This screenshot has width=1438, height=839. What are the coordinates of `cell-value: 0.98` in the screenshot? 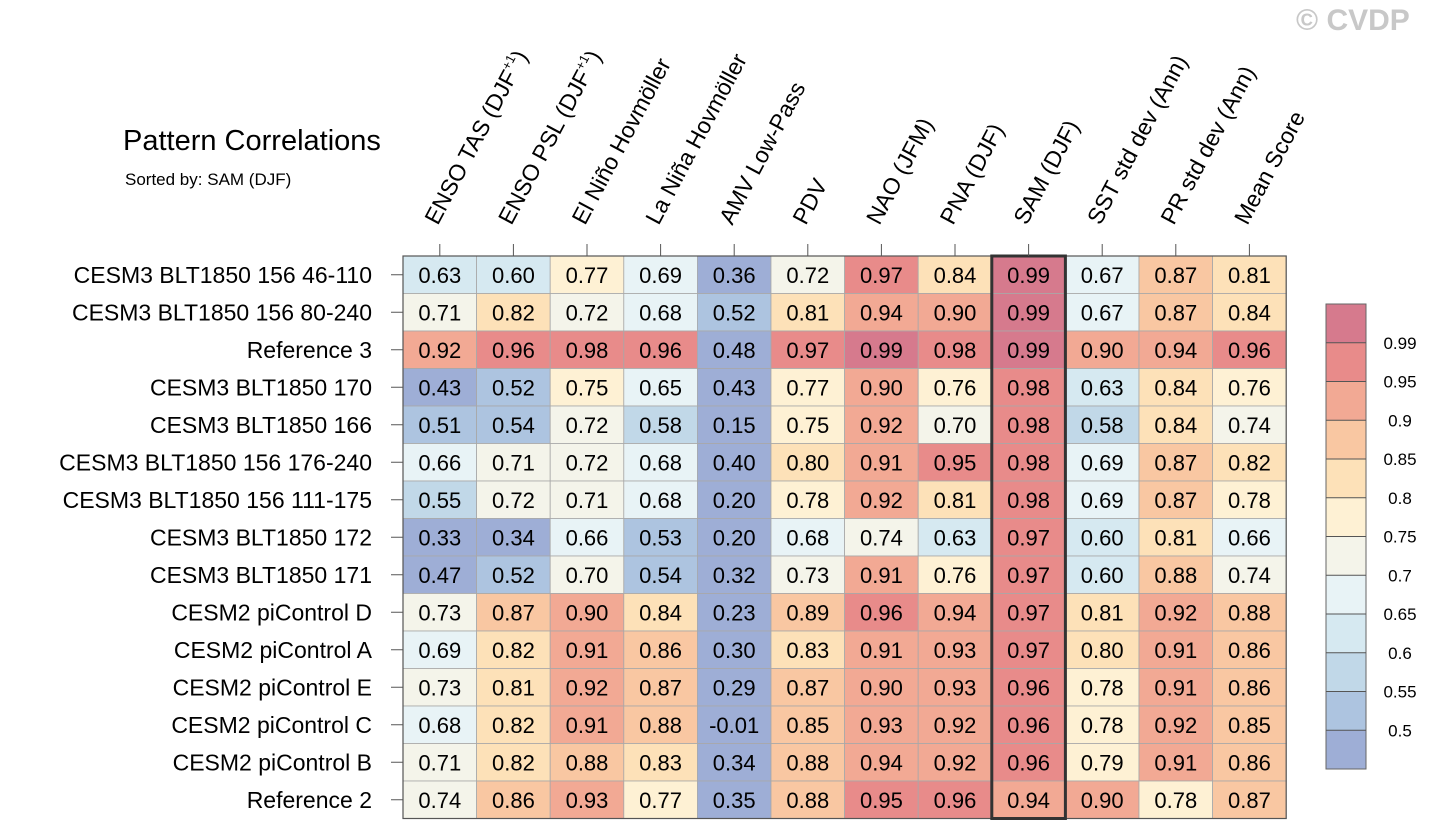 It's located at (1028, 462).